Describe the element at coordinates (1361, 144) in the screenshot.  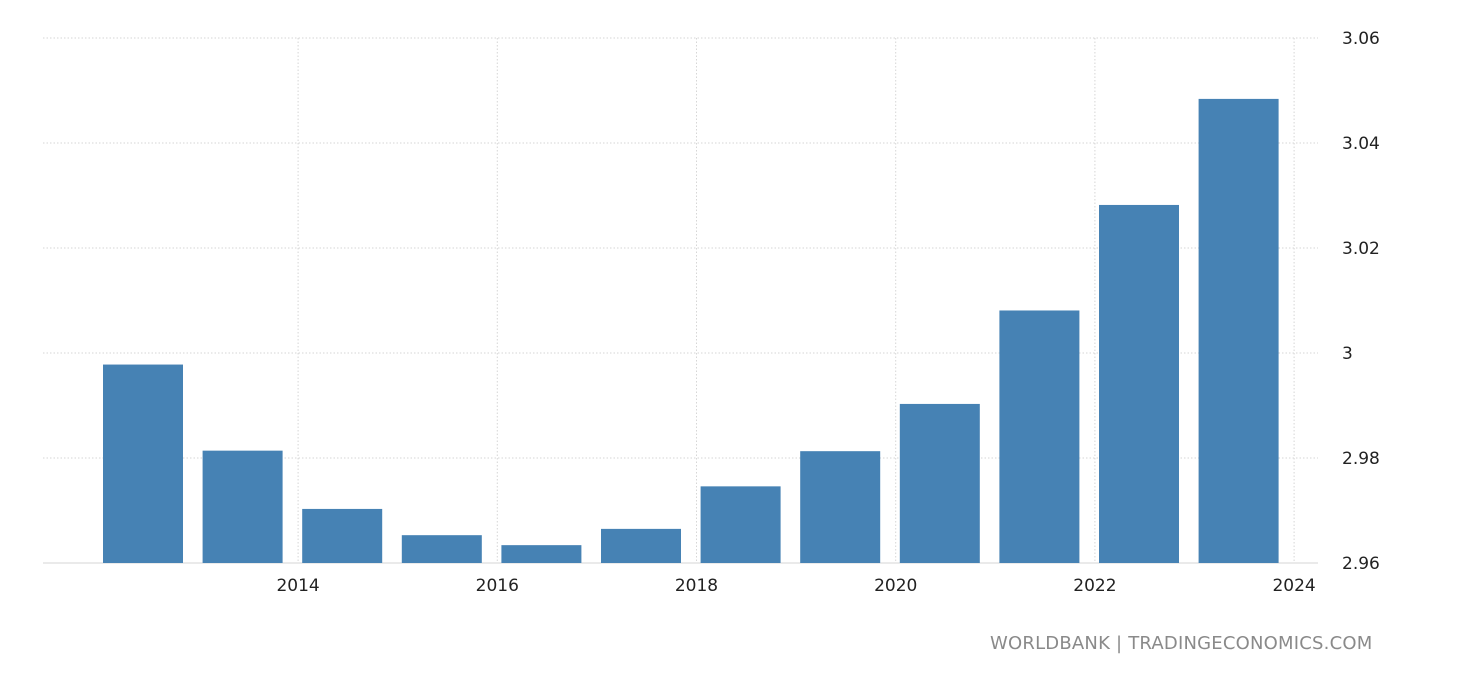
I see `y-tick-label: 3.04` at that location.